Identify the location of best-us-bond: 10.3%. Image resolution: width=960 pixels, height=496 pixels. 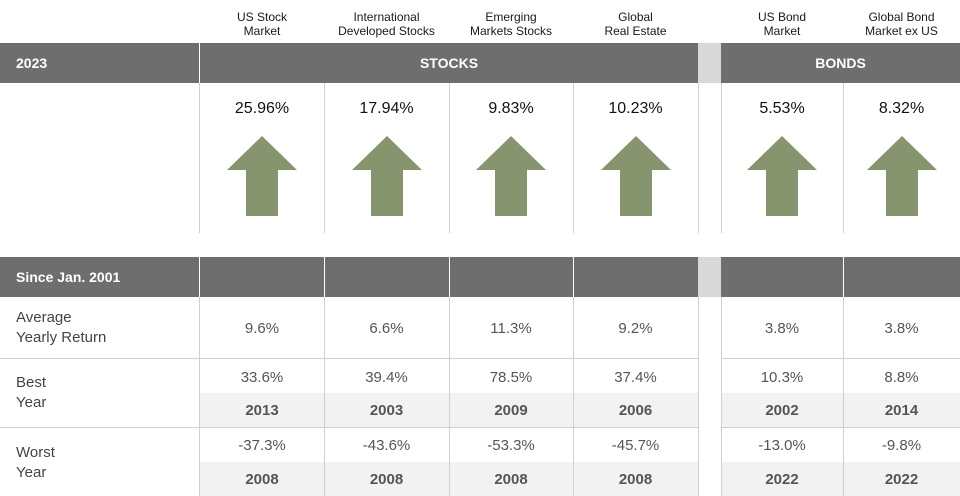
(782, 377).